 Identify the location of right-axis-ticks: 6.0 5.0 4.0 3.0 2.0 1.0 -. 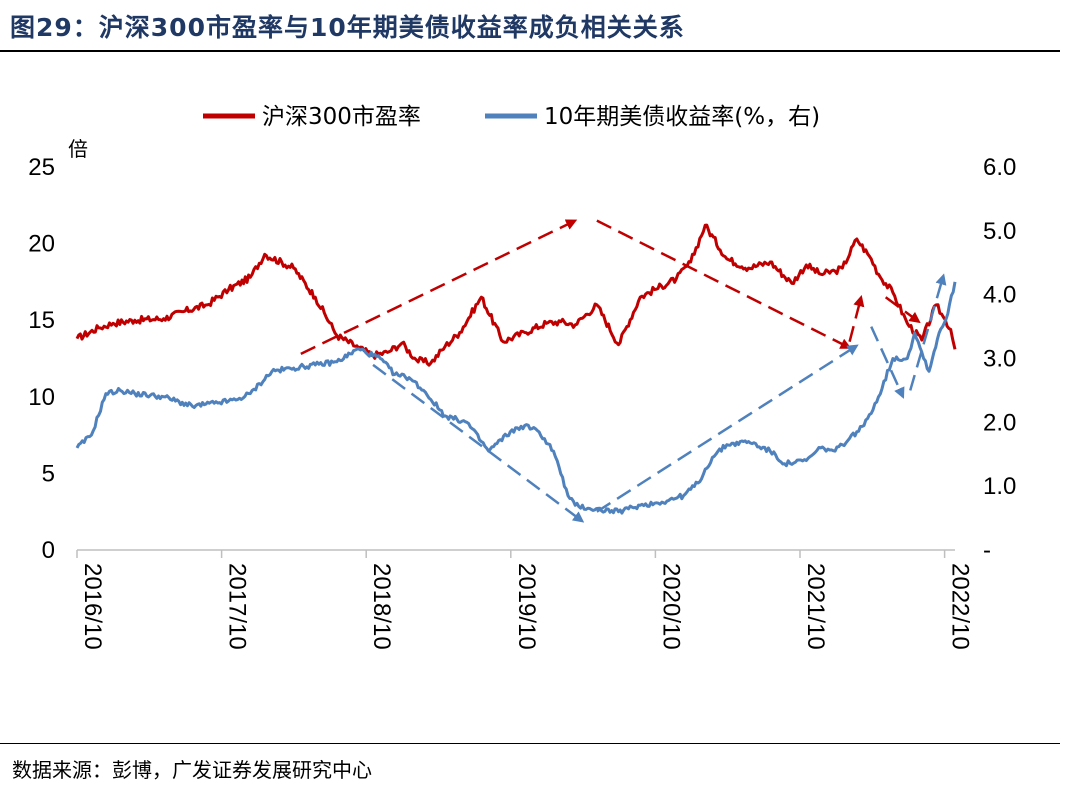
(999, 359).